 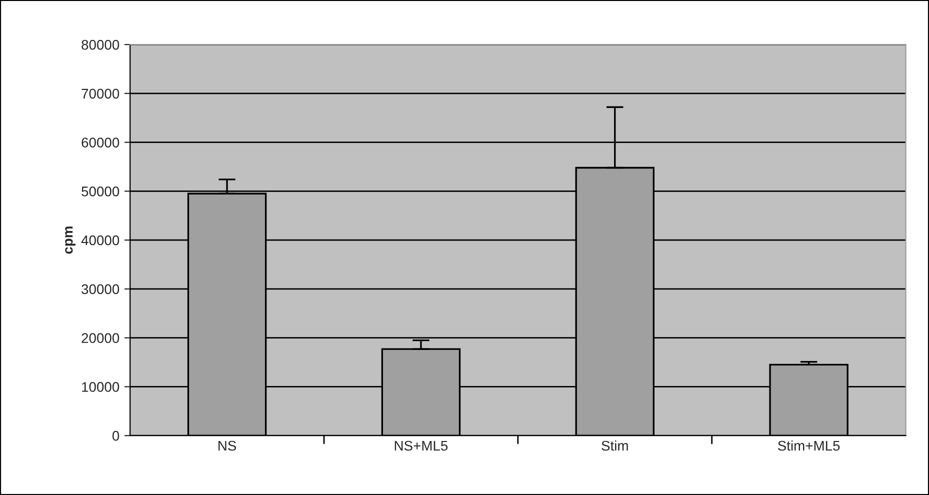 What do you see at coordinates (421, 445) in the screenshot?
I see `x-tick-label: NS+ML5` at bounding box center [421, 445].